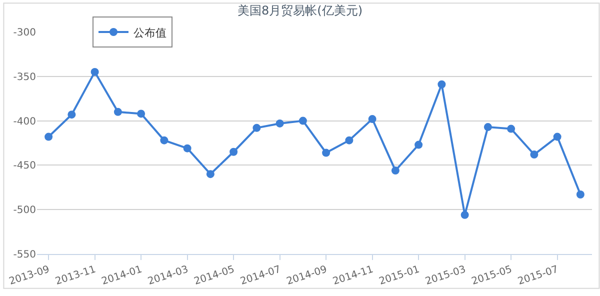 This screenshot has height=296, width=600. Describe the element at coordinates (24, 210) in the screenshot. I see `y-tick-label: -500` at that location.